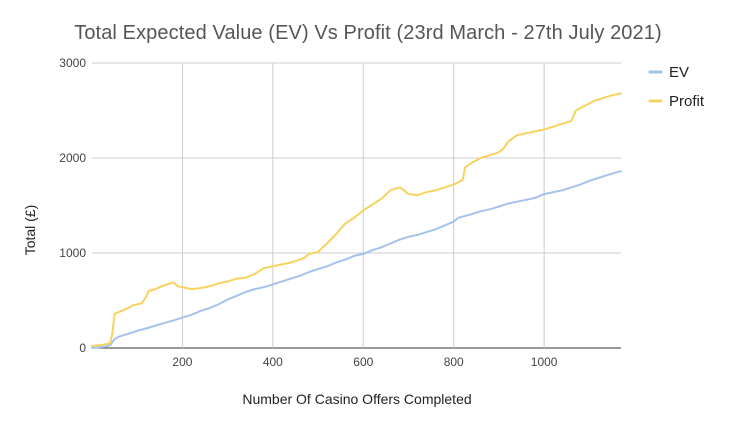 This screenshot has height=430, width=736. What do you see at coordinates (72, 63) in the screenshot?
I see `y-tick-label: 3000` at bounding box center [72, 63].